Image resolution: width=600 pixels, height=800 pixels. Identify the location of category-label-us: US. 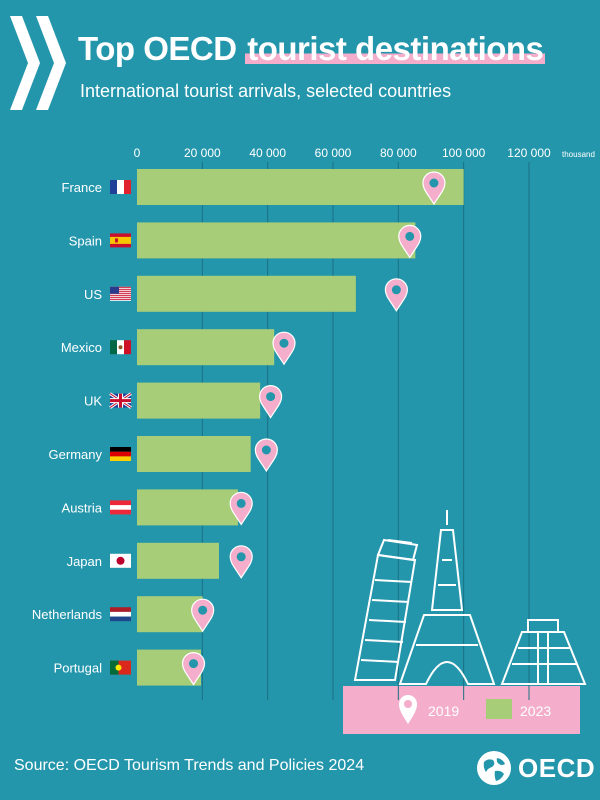
(93, 294).